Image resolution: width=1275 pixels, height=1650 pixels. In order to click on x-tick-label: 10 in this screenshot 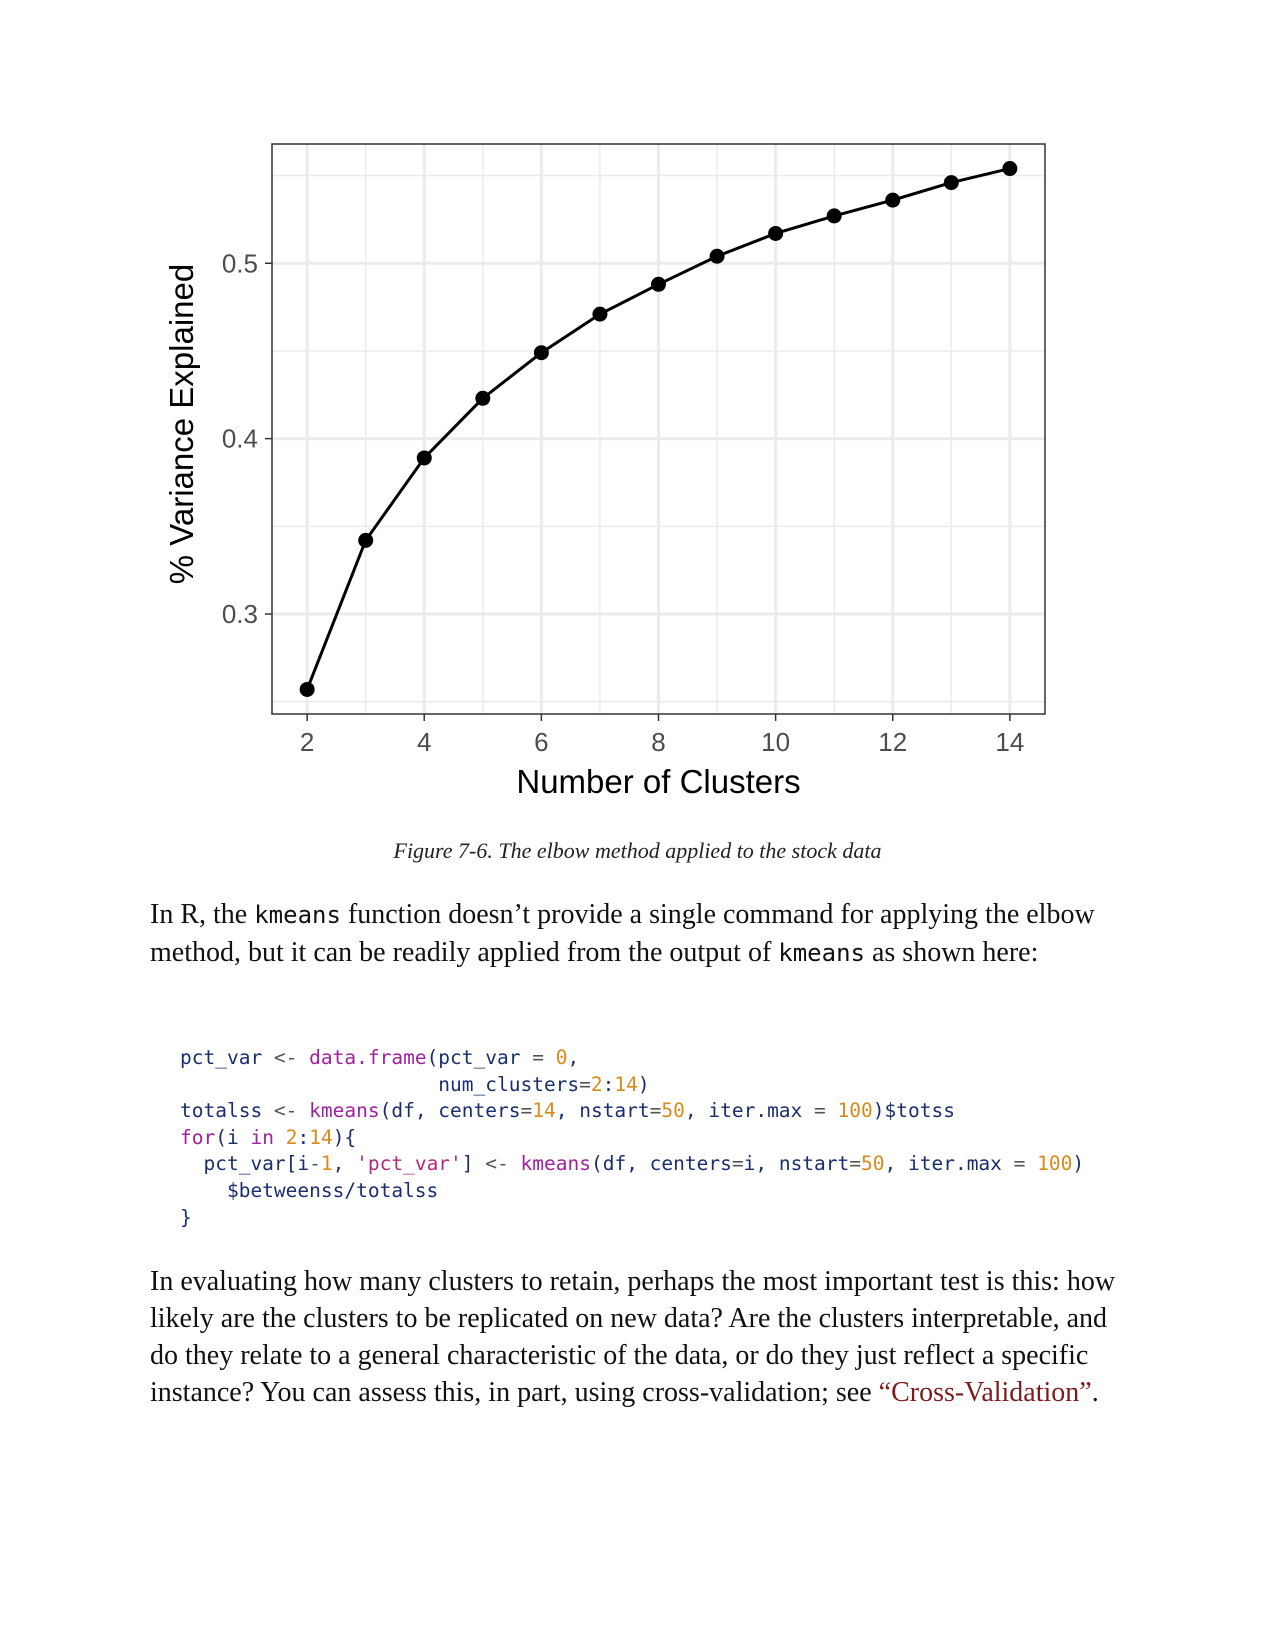, I will do `click(775, 742)`.